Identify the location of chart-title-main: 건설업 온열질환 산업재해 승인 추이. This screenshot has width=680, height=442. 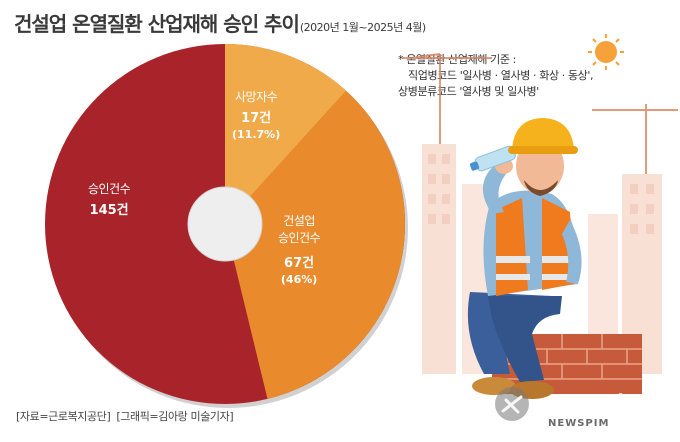
(157, 24).